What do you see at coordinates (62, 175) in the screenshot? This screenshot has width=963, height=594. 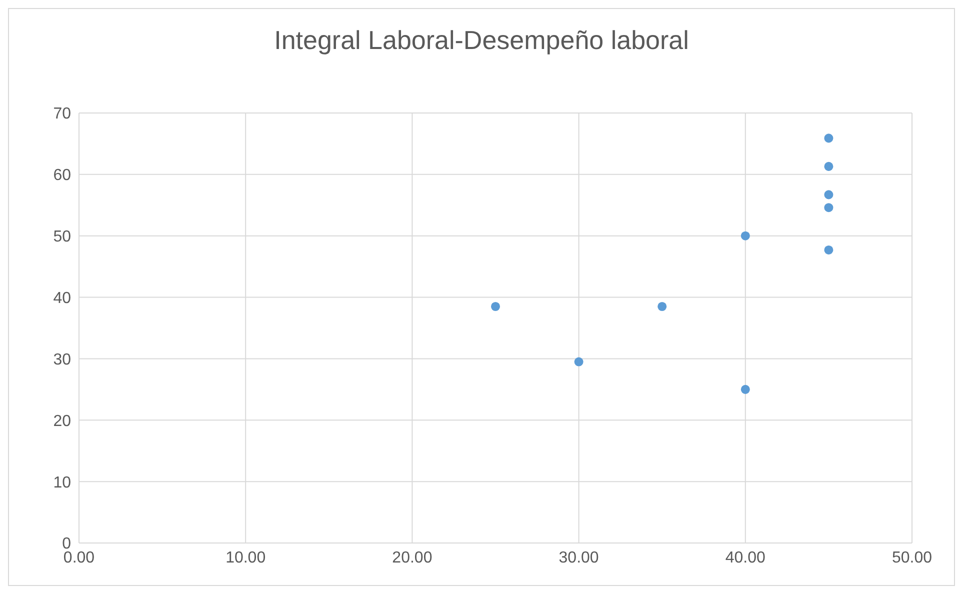 I see `y-tick-label: 60` at bounding box center [62, 175].